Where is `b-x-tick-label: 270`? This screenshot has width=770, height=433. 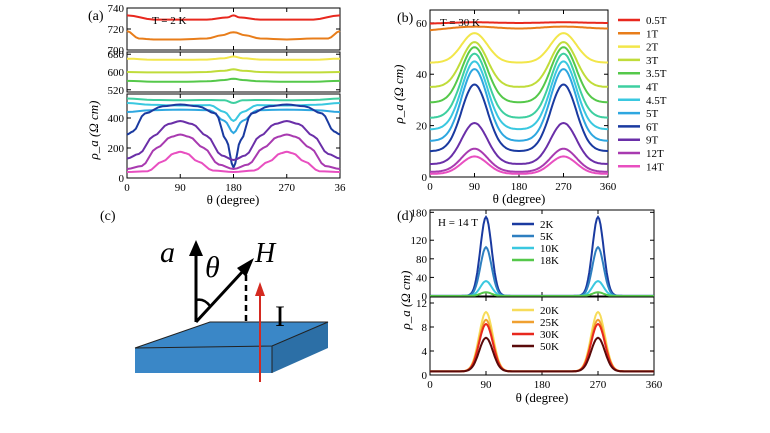
b-x-tick-label: 270 is located at coordinates (563, 187).